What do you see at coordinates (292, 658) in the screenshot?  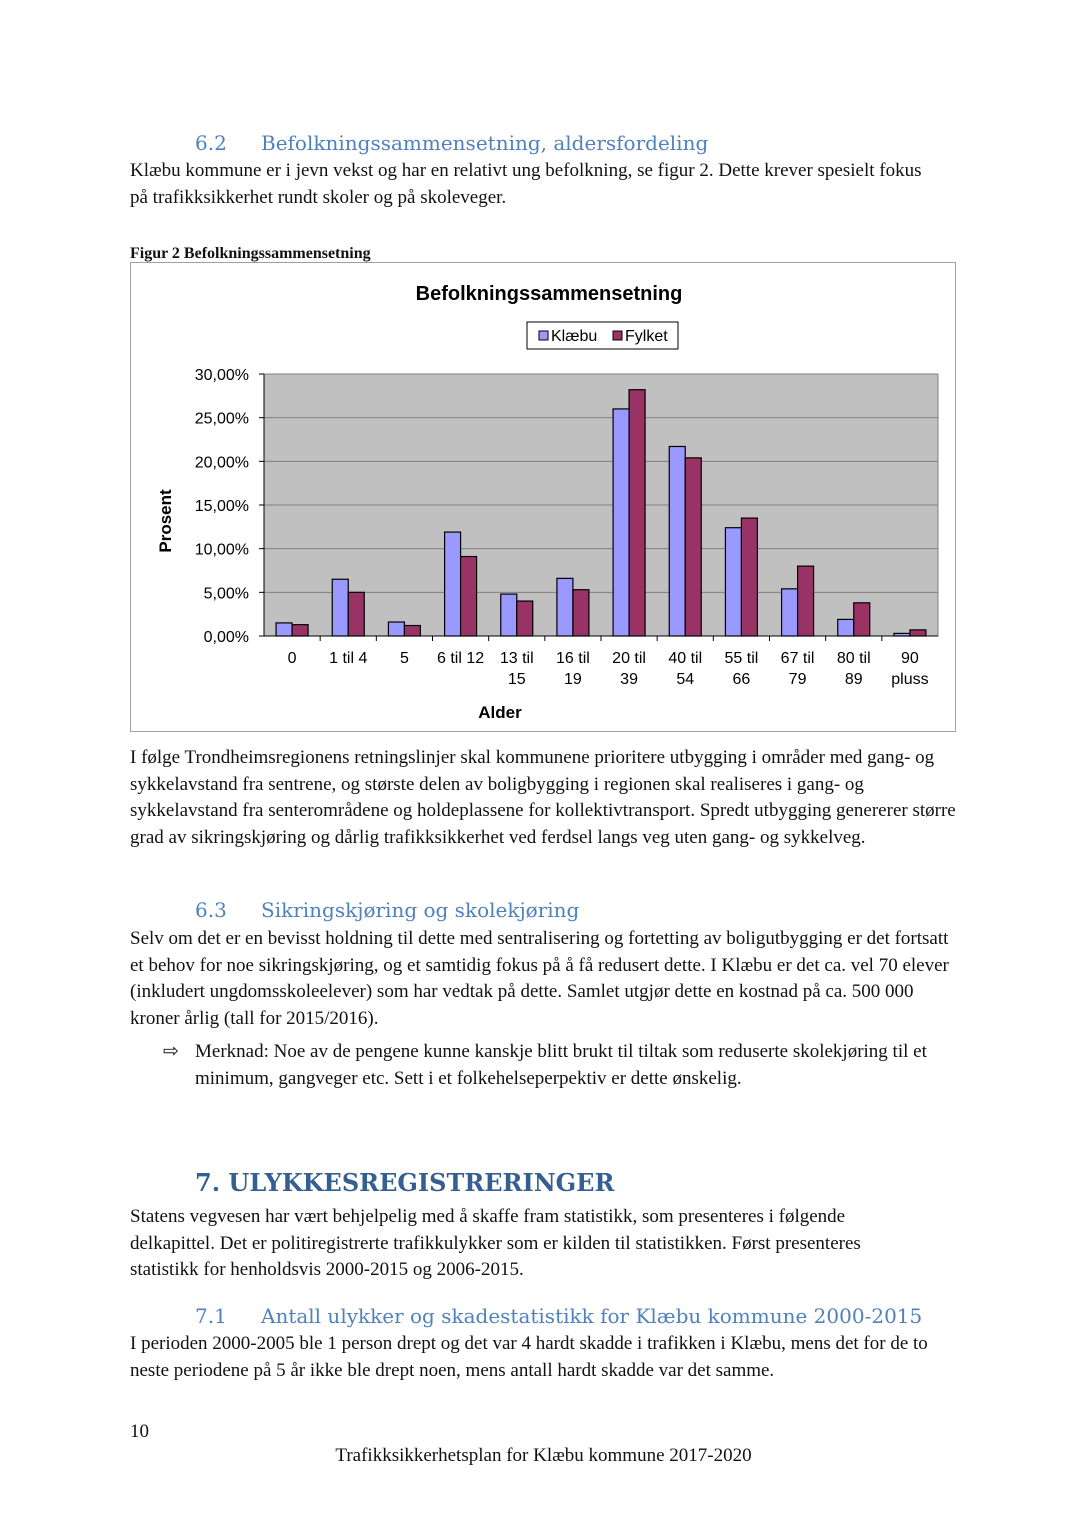 I see `x-tick-label: 0` at bounding box center [292, 658].